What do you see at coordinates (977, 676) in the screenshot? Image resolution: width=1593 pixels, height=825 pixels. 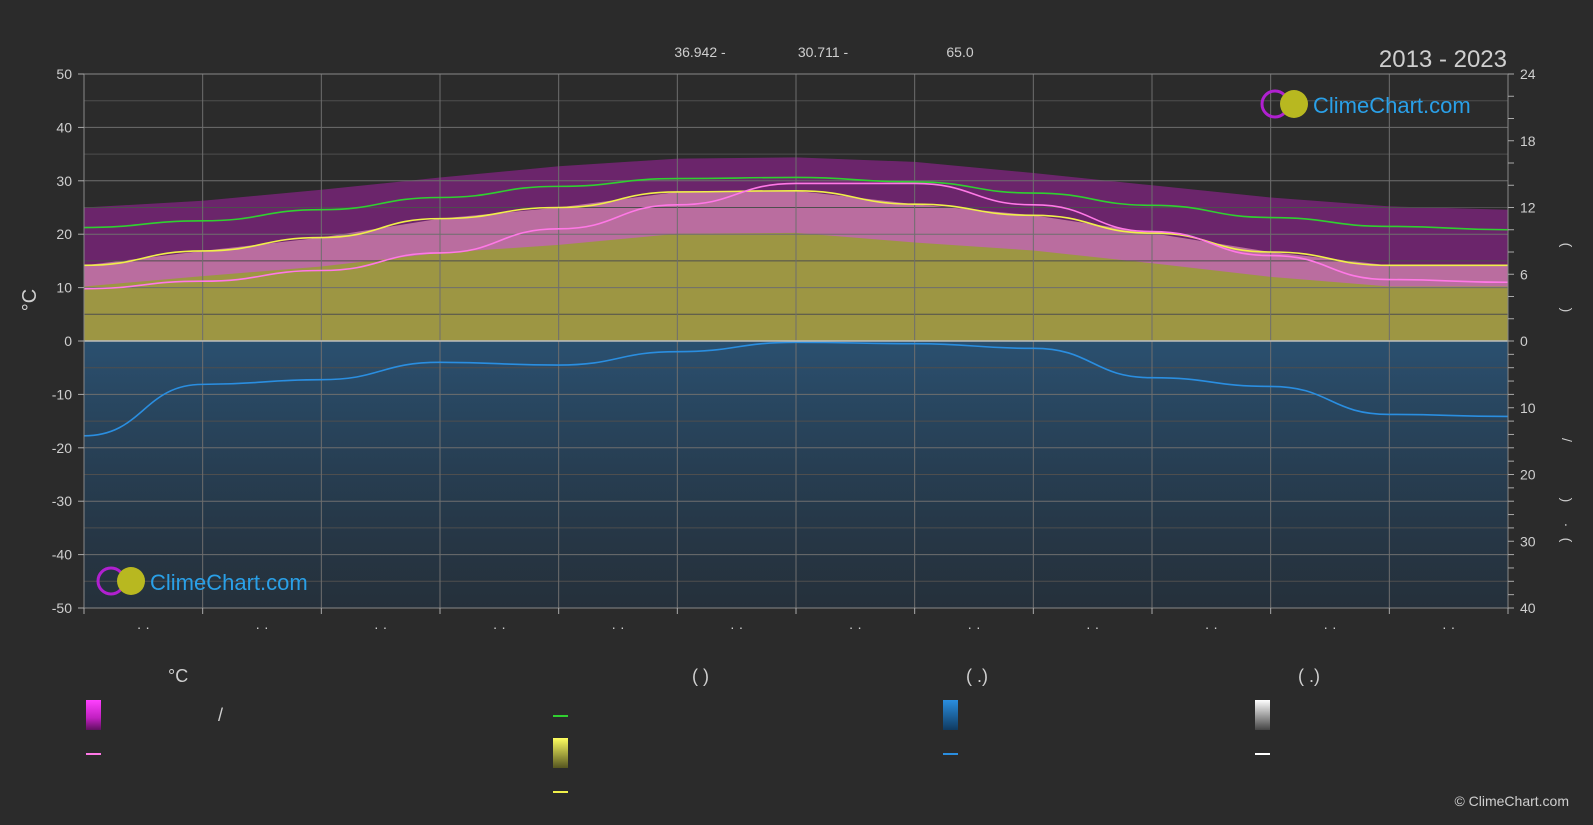 I see `legend-col3-header: ( .)` at bounding box center [977, 676].